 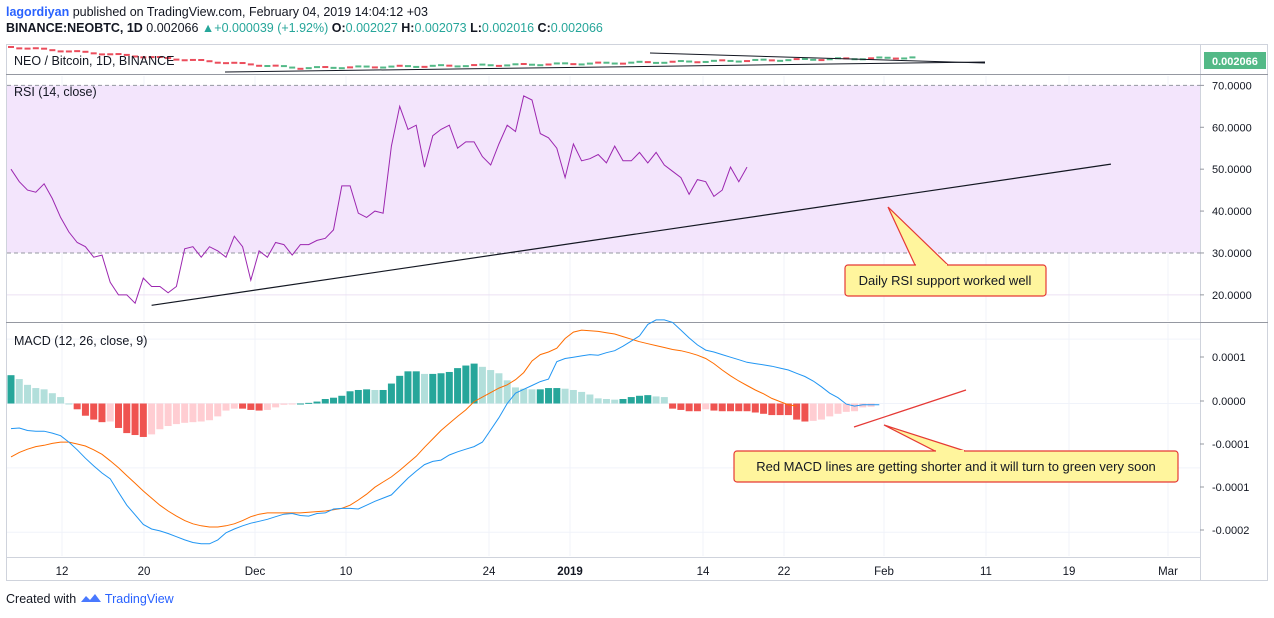 I want to click on author-link: lagordiyan, so click(x=38, y=12).